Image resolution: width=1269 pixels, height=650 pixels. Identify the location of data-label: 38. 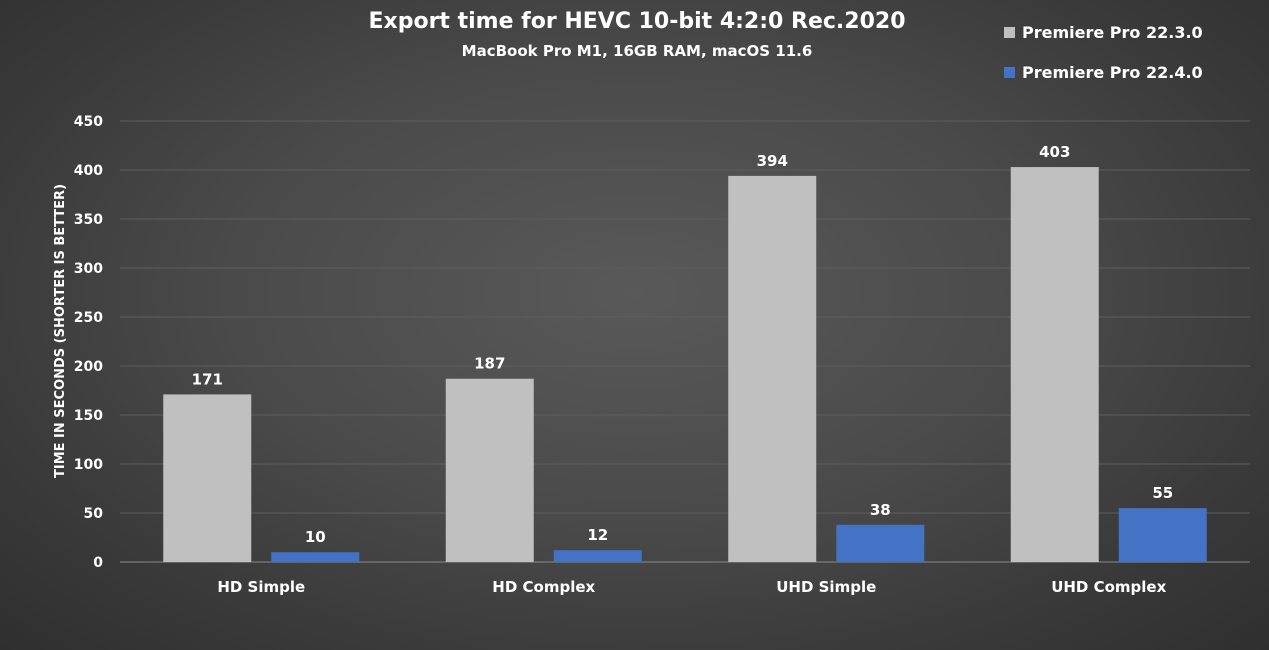
(880, 510).